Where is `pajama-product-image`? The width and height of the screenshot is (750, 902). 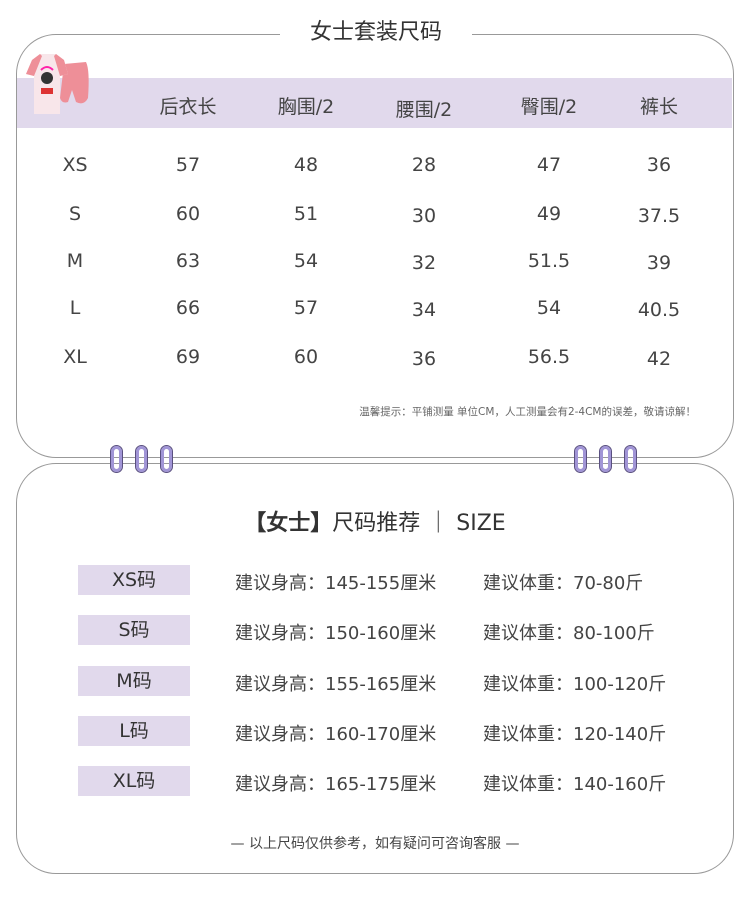
pajama-product-image is located at coordinates (57, 84).